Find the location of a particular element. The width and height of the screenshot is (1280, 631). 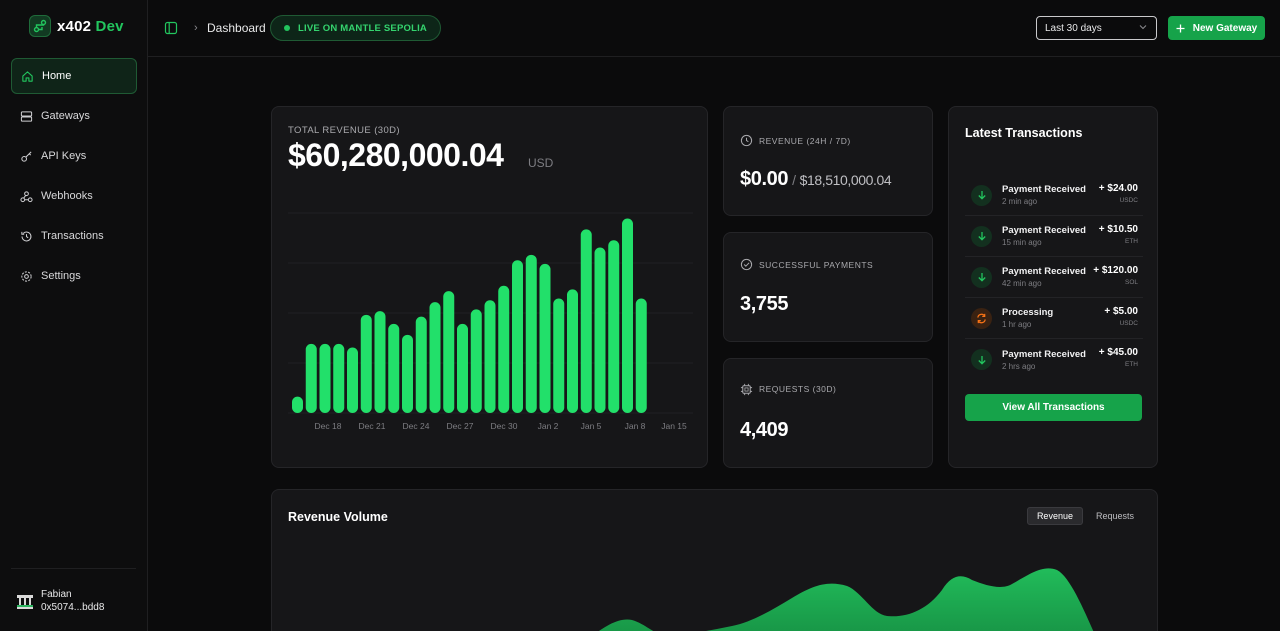

area-series is located at coordinates (846, 599).